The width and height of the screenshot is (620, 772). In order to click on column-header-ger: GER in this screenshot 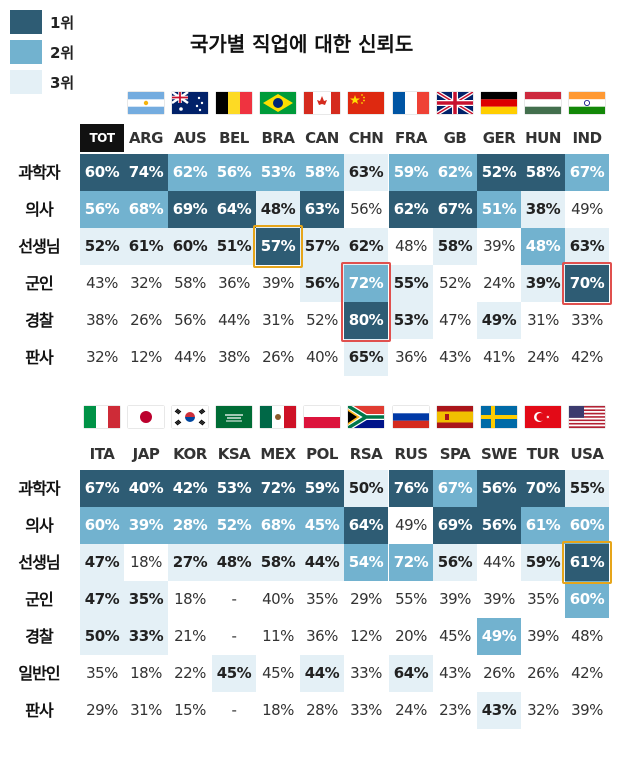, I will do `click(499, 138)`.